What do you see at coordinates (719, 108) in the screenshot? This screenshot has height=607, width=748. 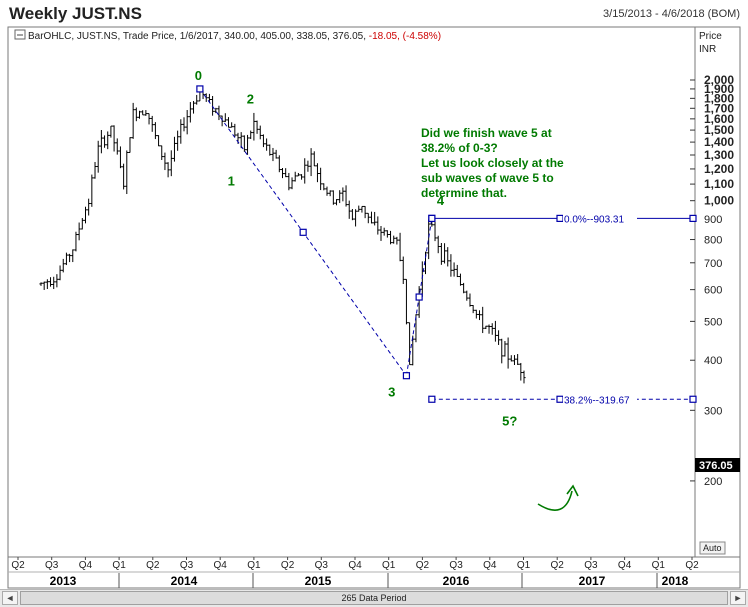 I see `y-tick-label: 1,700` at bounding box center [719, 108].